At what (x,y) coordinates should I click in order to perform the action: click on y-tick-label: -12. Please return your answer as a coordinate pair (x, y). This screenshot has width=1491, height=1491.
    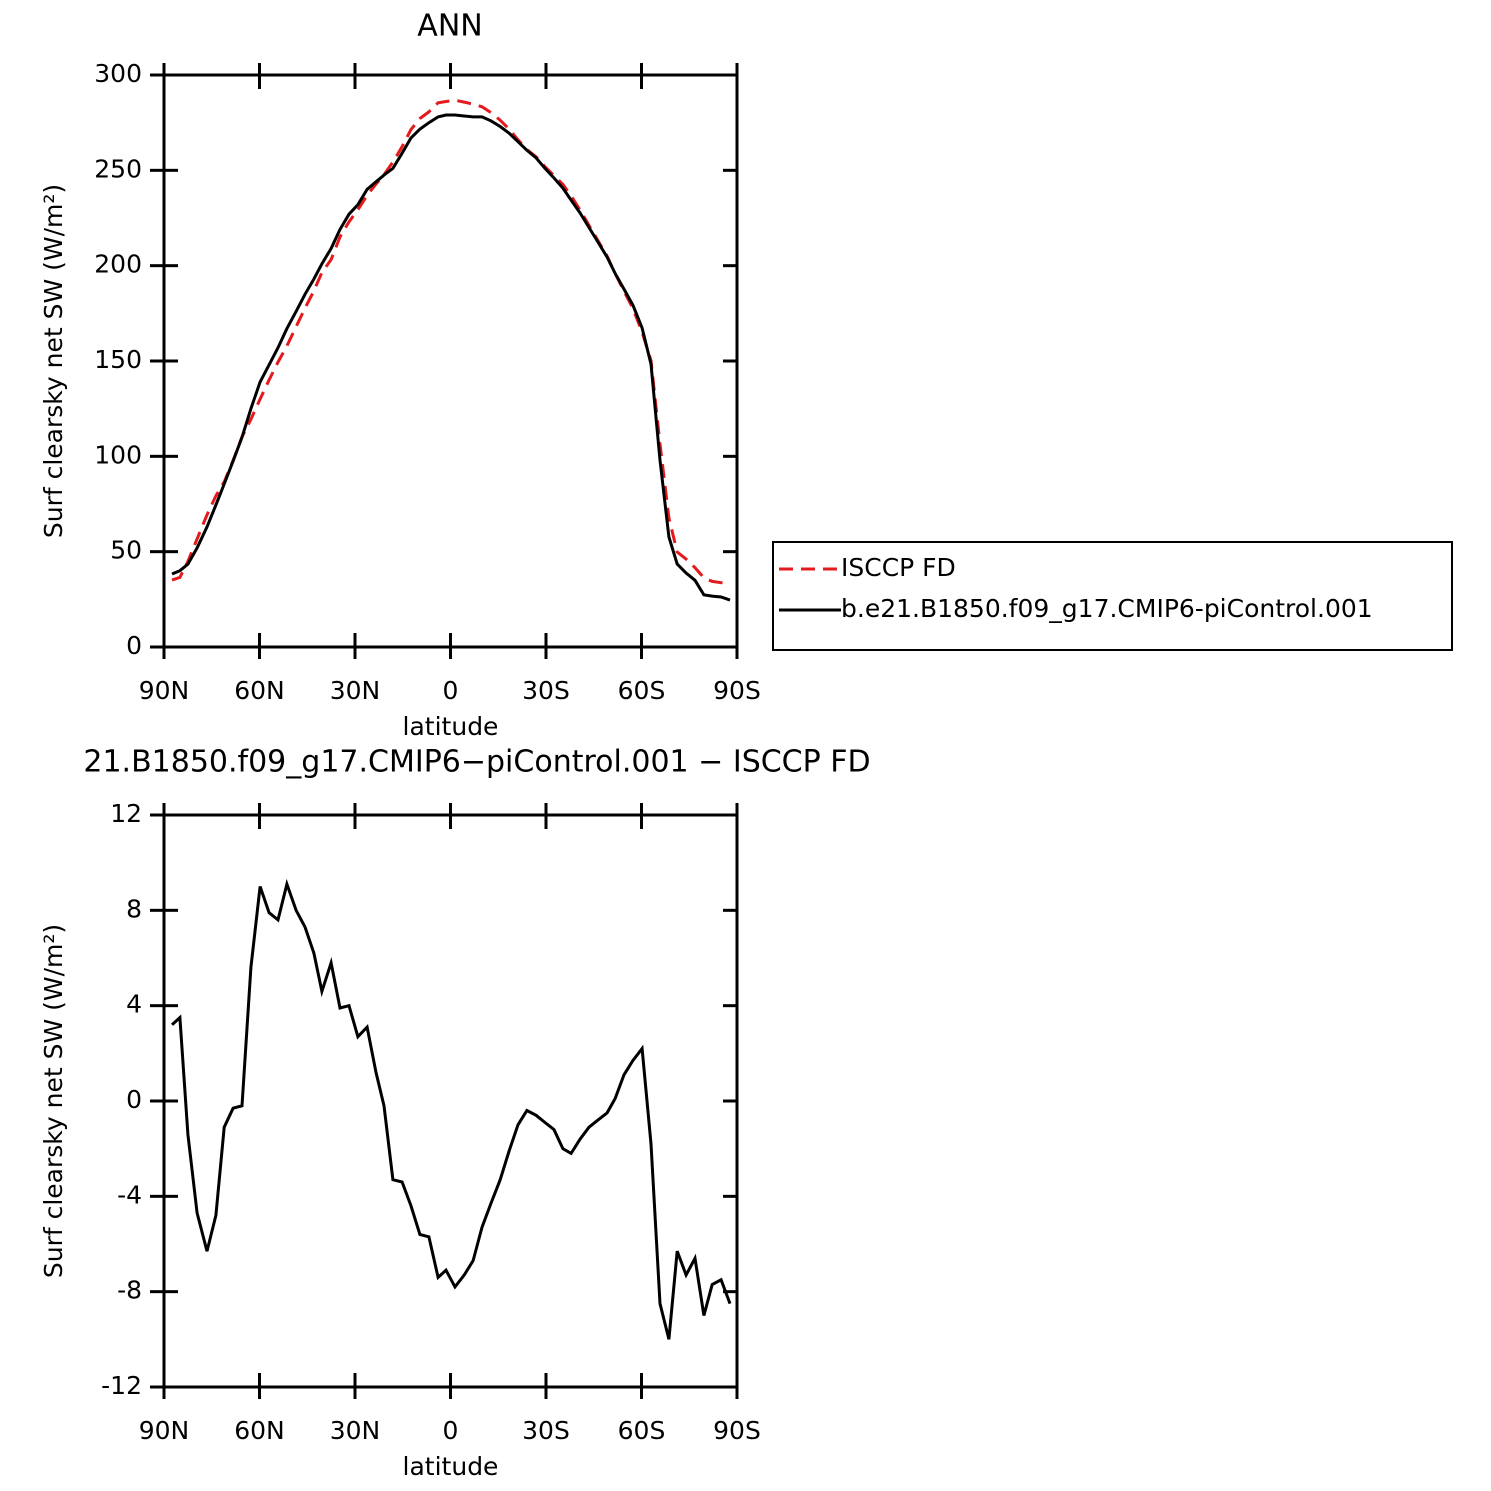
    Looking at the image, I should click on (121, 1385).